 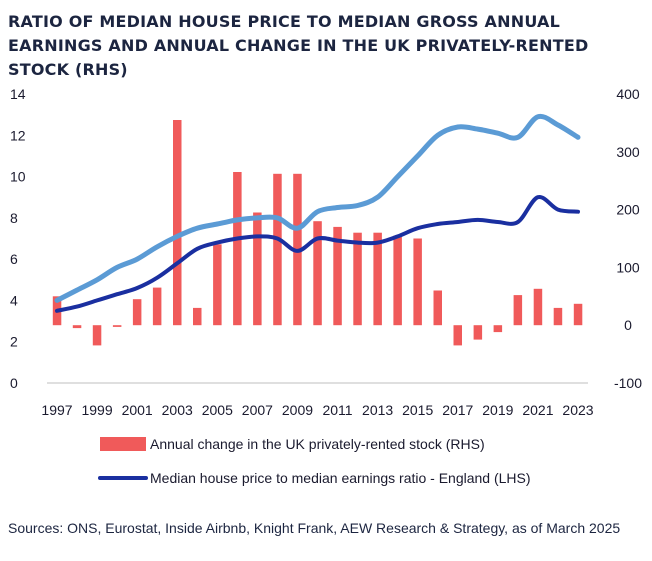 I want to click on x-tick-label: 1999, so click(x=96, y=410).